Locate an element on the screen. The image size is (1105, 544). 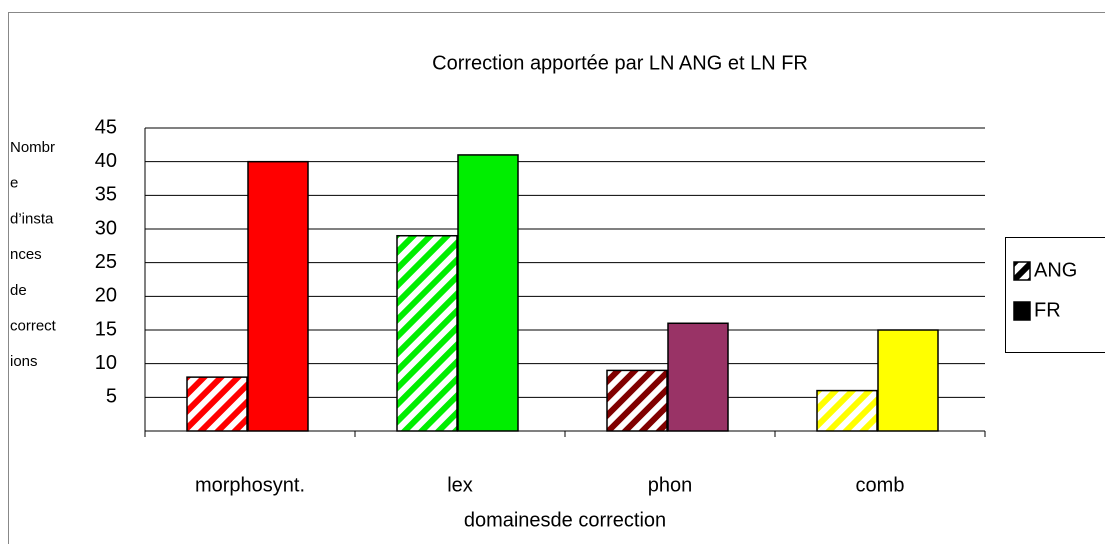
y-tick-label: 25 is located at coordinates (106, 262).